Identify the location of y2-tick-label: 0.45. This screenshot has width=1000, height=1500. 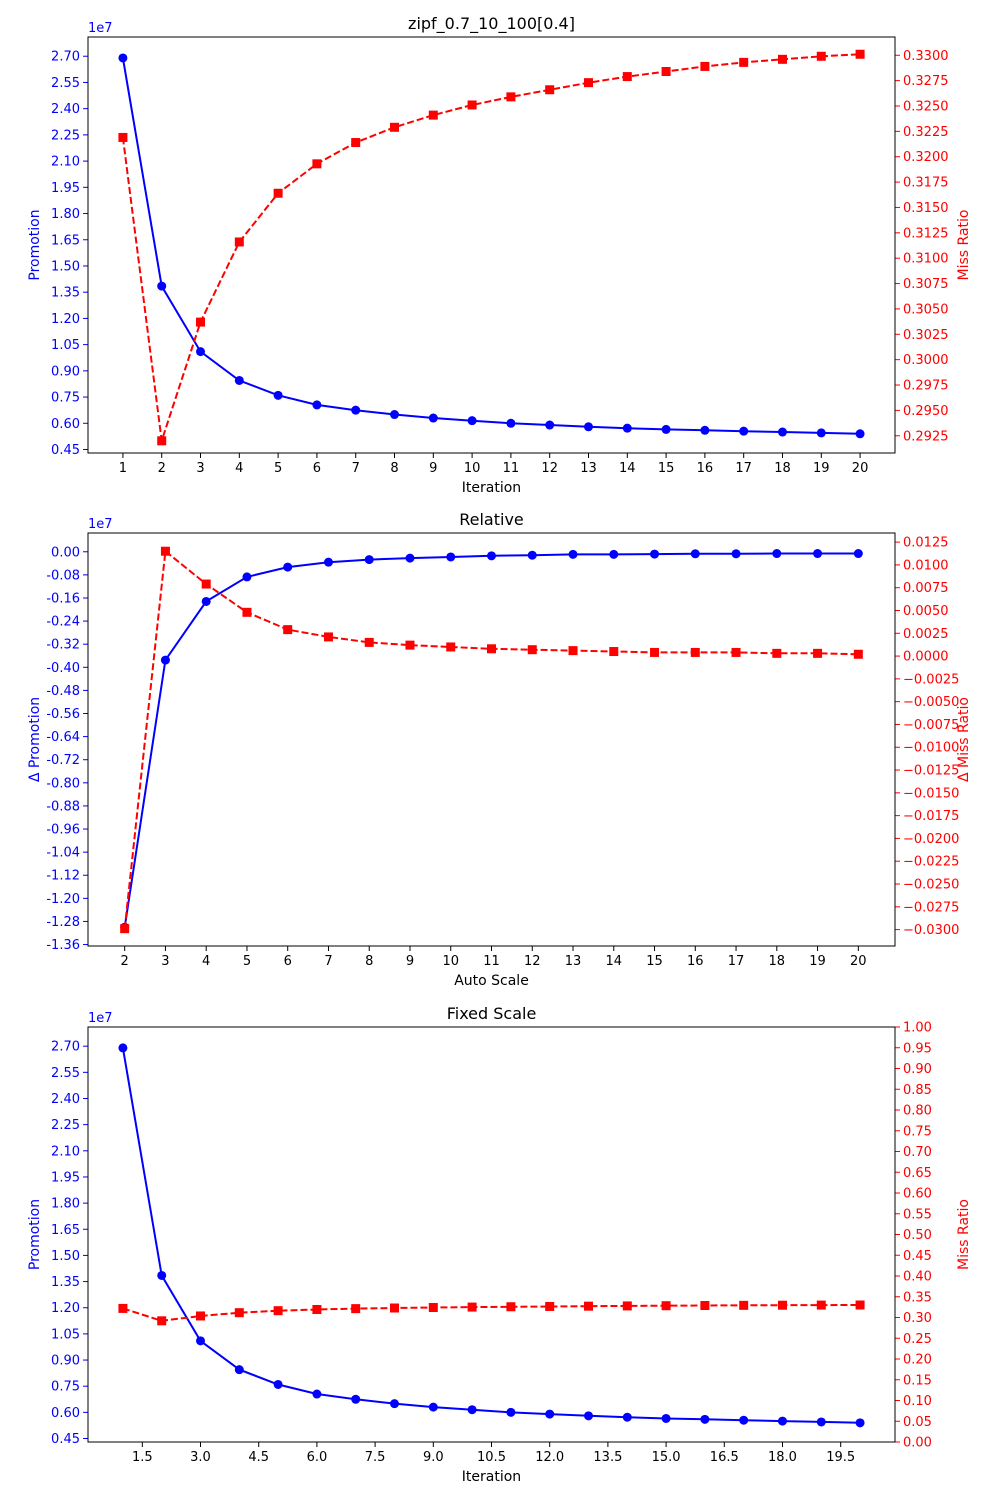
(917, 1256).